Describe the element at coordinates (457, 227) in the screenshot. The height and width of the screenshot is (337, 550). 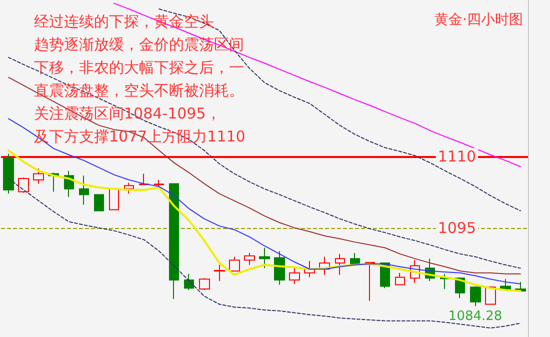
I see `y-tick-label: 1095` at that location.